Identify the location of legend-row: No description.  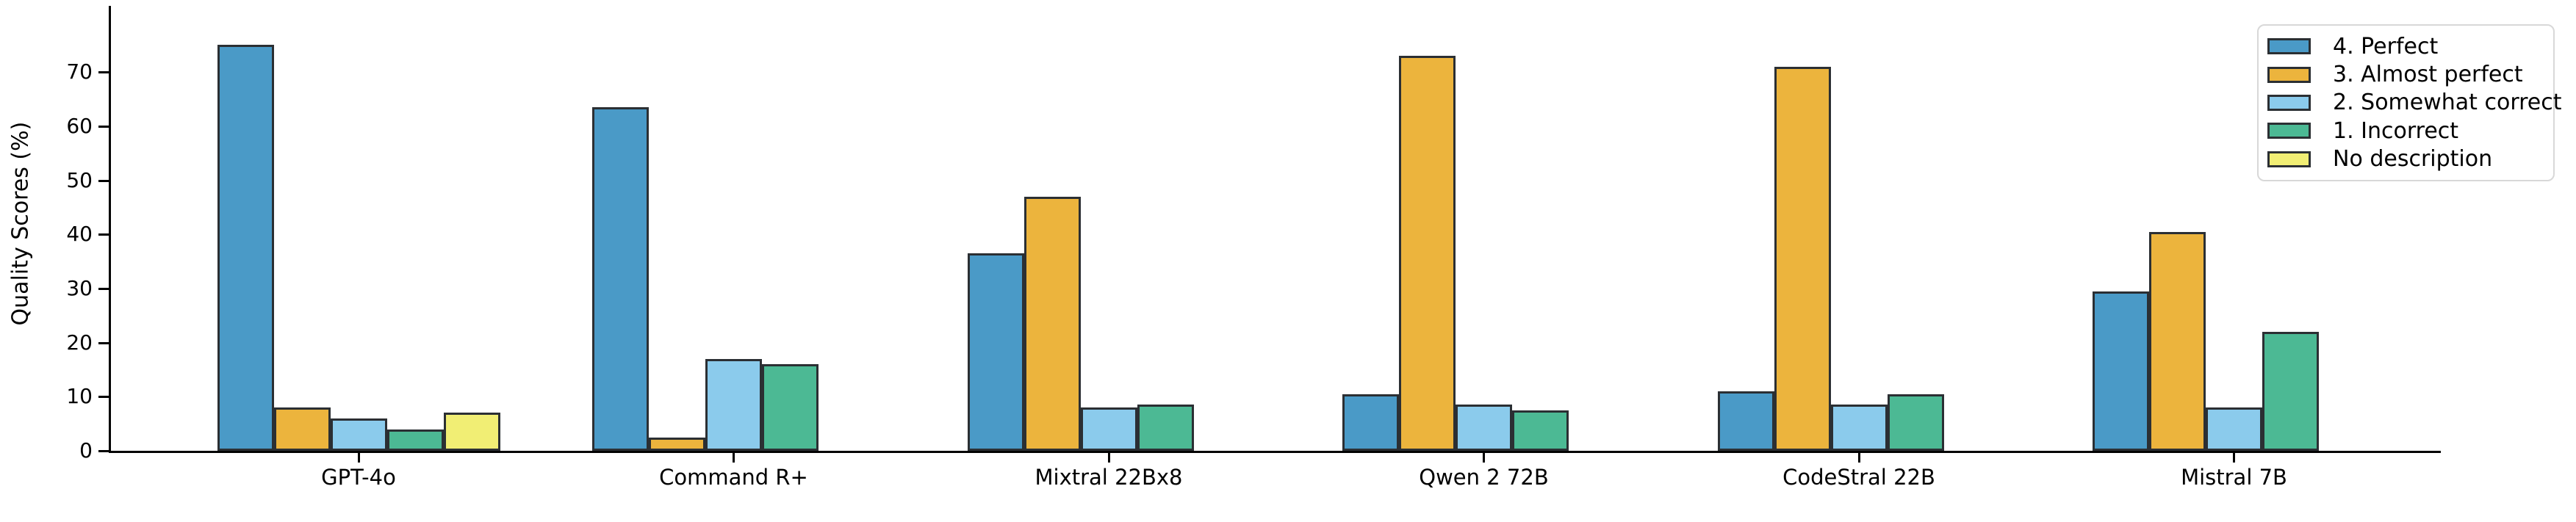
(2405, 159).